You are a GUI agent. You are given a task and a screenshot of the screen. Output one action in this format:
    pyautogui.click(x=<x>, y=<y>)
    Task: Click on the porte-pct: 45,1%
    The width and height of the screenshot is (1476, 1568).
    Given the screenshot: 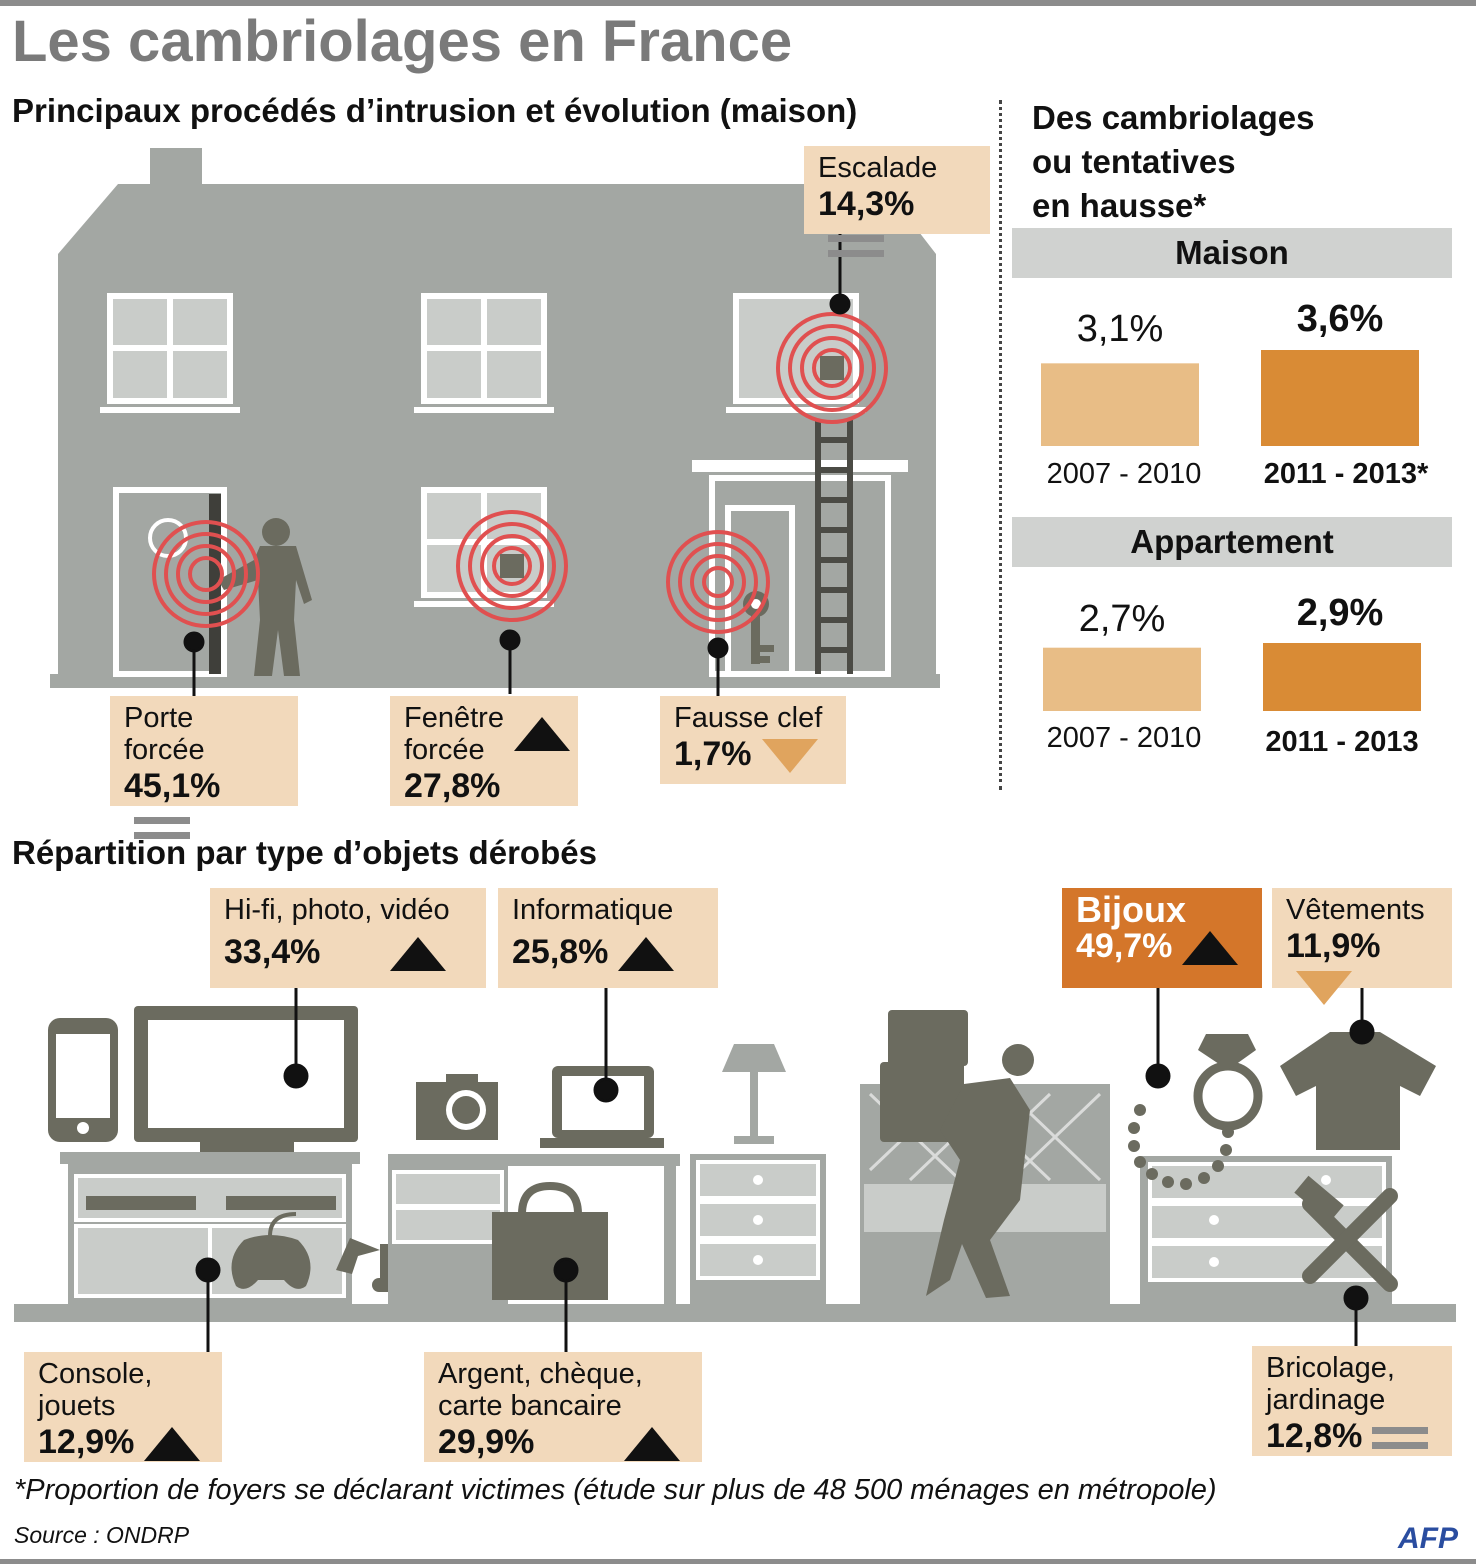 What is the action you would take?
    pyautogui.click(x=172, y=786)
    